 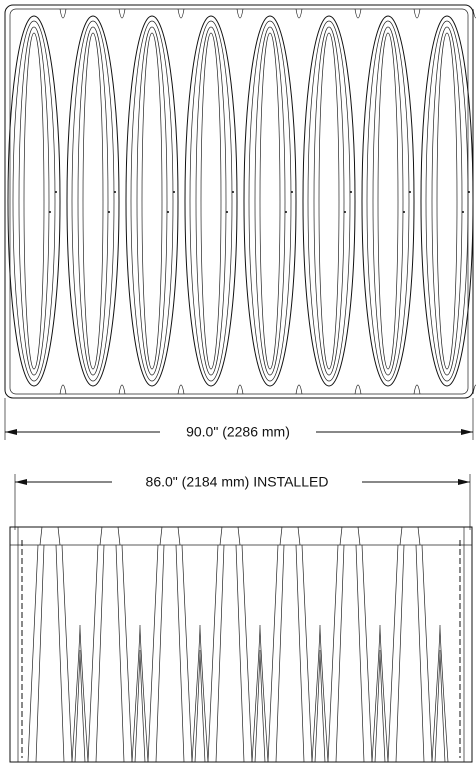 I want to click on dimension-label: 90.0" (2286 mm), so click(x=238, y=432).